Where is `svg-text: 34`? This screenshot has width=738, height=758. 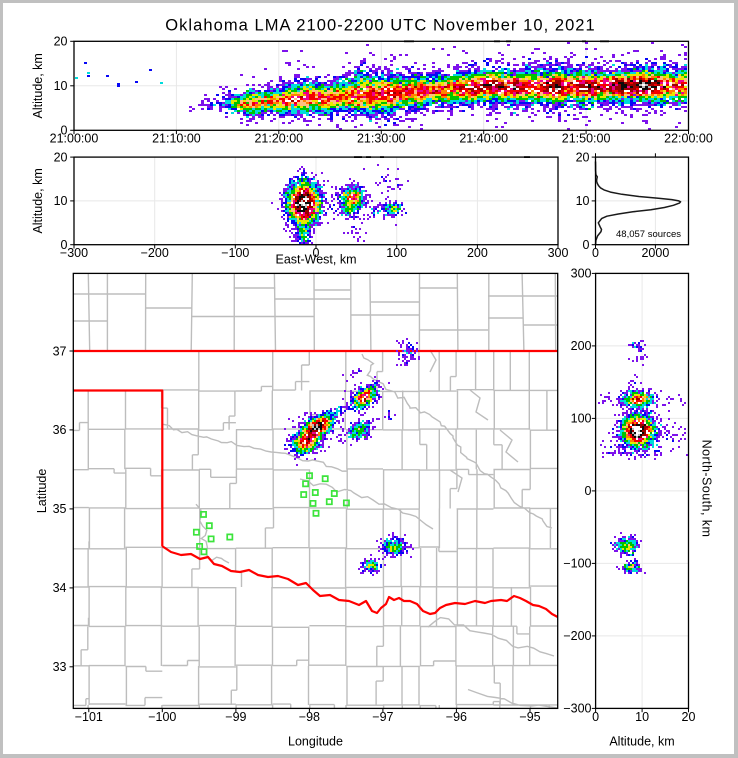 svg-text: 34 is located at coordinates (60, 588).